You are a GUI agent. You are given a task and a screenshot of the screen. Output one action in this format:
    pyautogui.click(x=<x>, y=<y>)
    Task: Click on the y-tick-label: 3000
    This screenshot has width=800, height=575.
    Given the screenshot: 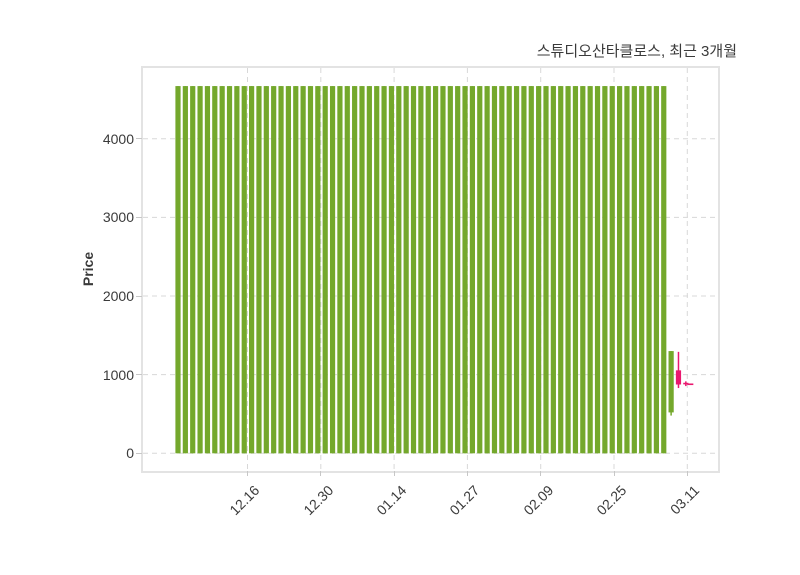 What is the action you would take?
    pyautogui.click(x=118, y=217)
    